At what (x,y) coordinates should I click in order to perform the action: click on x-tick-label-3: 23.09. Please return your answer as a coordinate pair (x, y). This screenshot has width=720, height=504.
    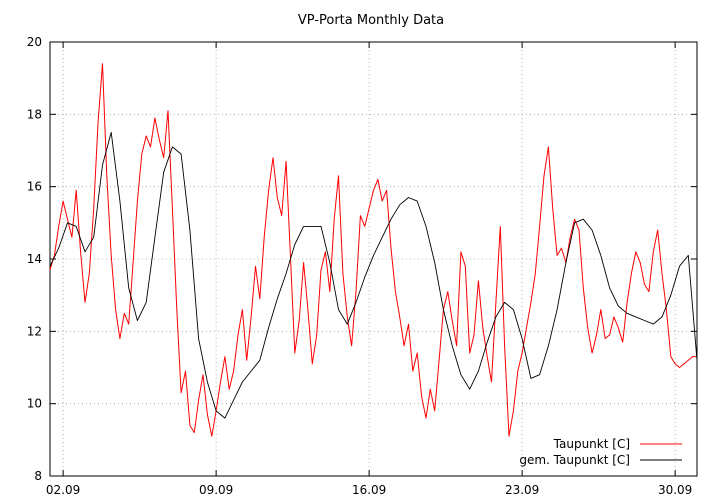
    Looking at the image, I should click on (522, 490).